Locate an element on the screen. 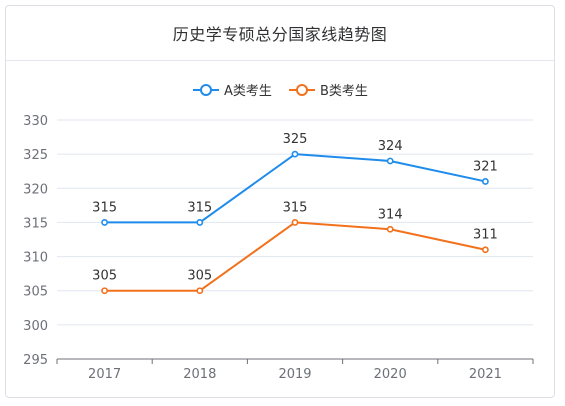 This screenshot has width=565, height=406. y-tick-label: 310 is located at coordinates (35, 258).